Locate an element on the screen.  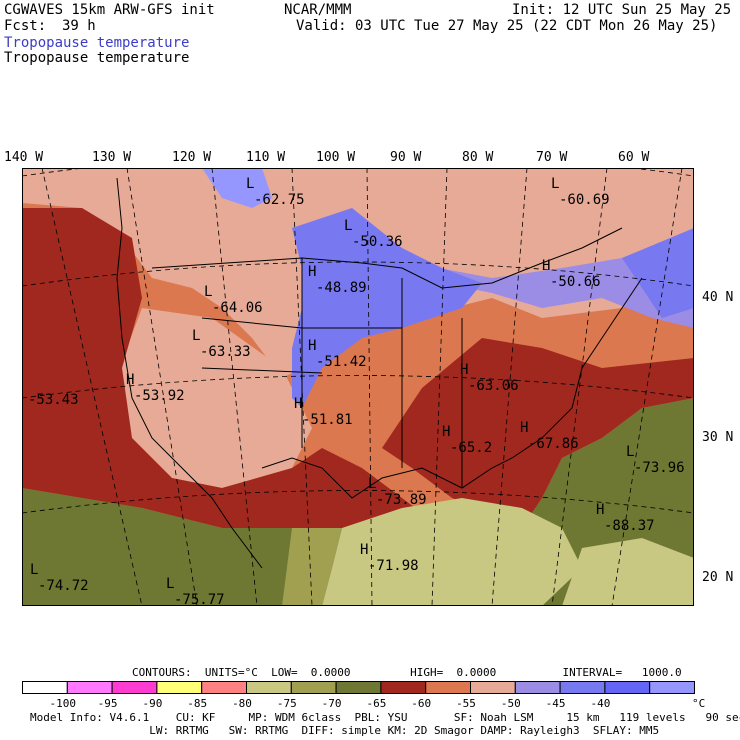
extremum-value: -67.86 is located at coordinates (553, 444).